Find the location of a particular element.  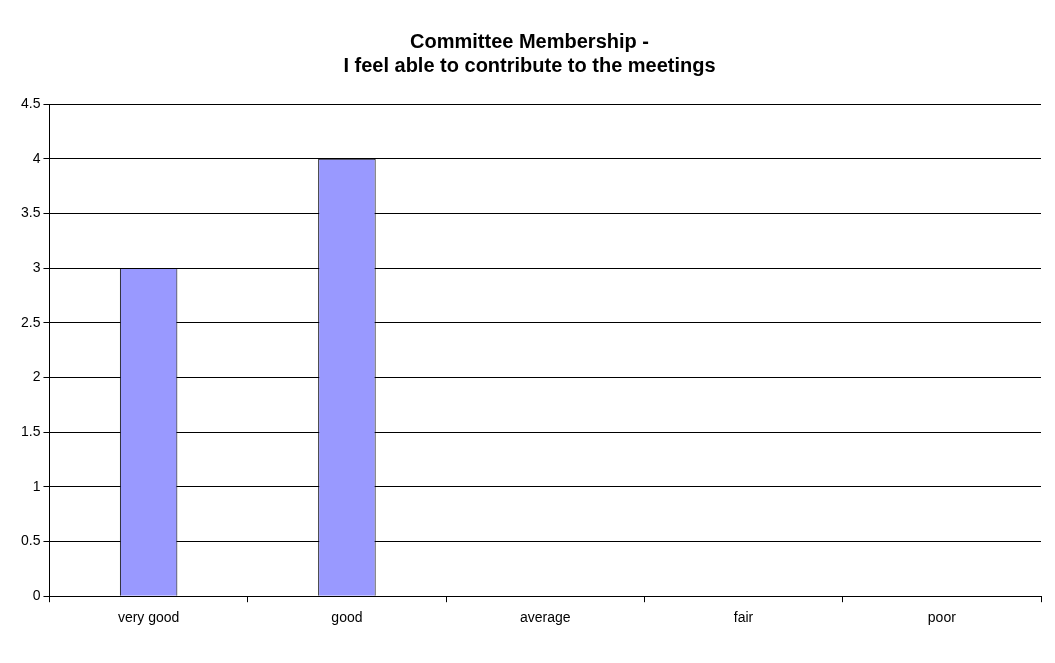

y-tick-label: 1 is located at coordinates (36, 485).